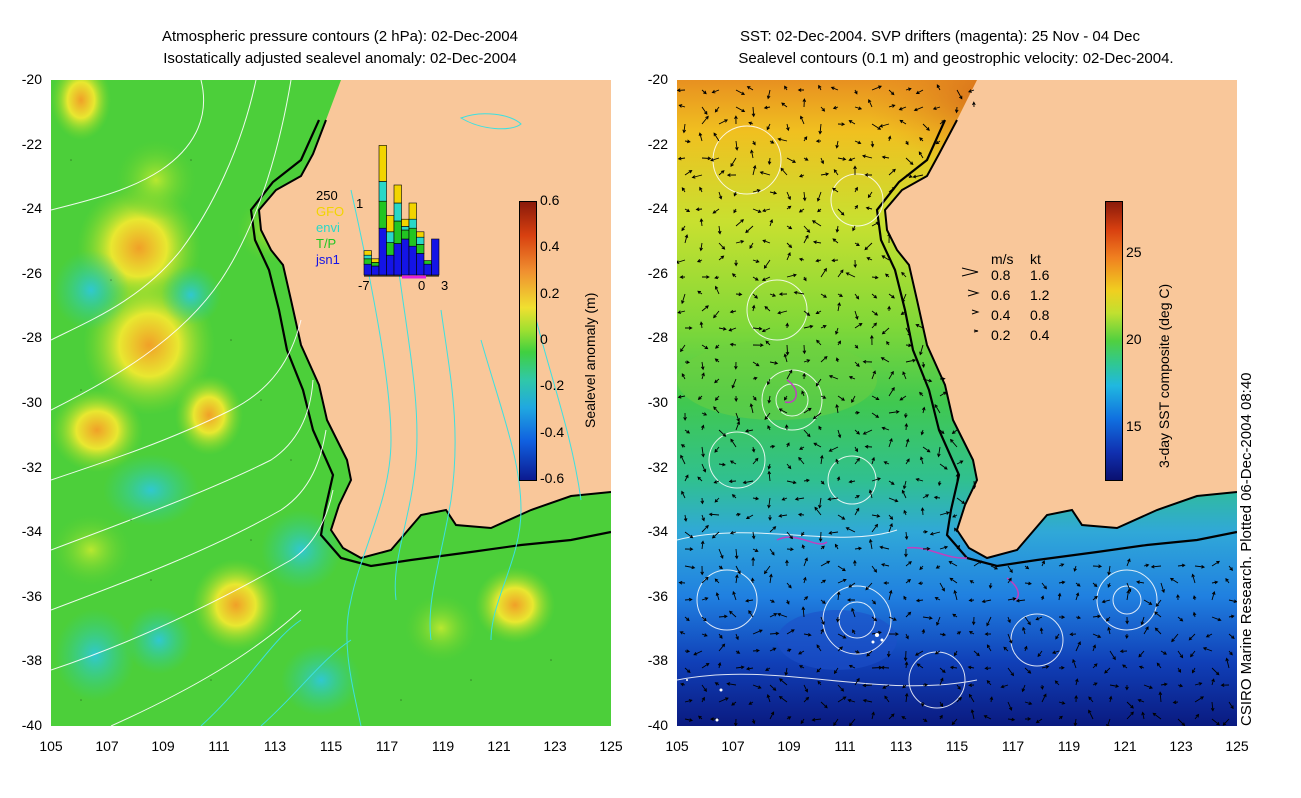  I want to click on arrow-0.2, so click(976, 331).